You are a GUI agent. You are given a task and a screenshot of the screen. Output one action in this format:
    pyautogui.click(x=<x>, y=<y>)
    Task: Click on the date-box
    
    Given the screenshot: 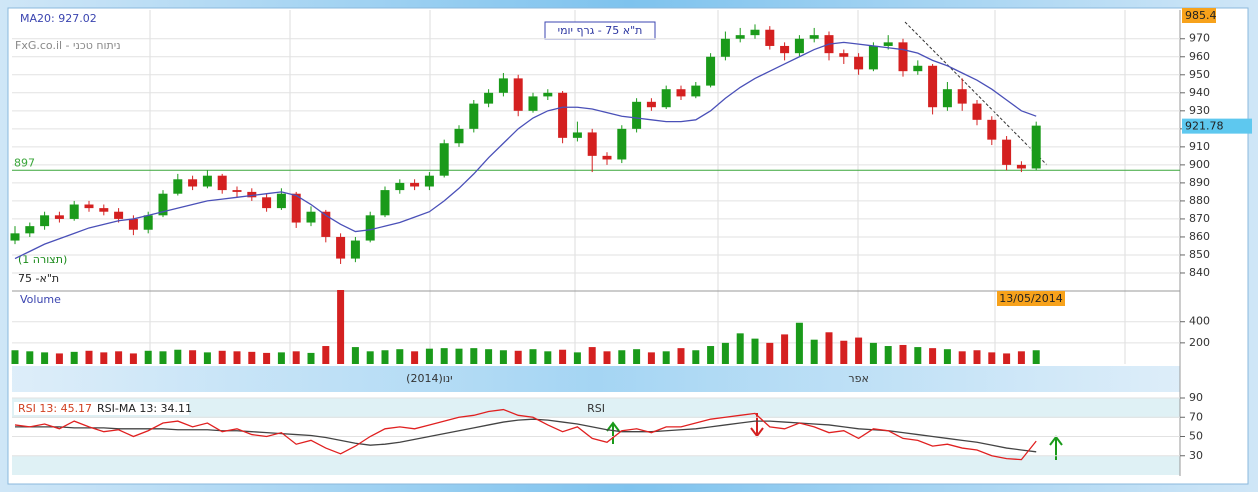 What is the action you would take?
    pyautogui.click(x=1031, y=298)
    